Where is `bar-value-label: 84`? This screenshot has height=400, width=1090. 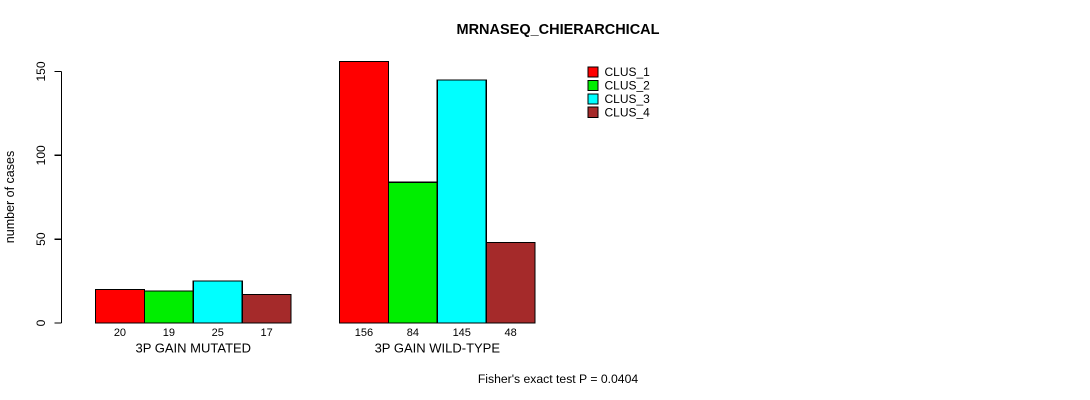 bar-value-label: 84 is located at coordinates (413, 333).